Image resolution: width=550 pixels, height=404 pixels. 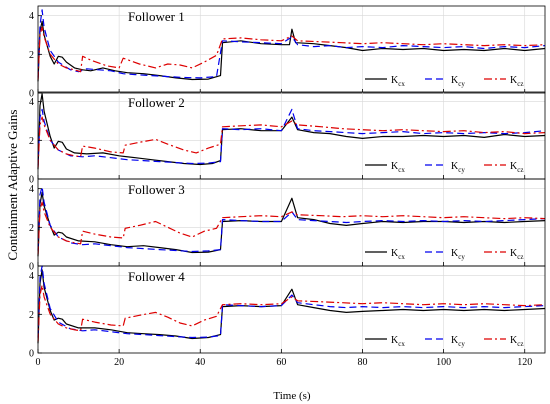 I want to click on subplot-title: Follower 4, so click(x=156, y=276).